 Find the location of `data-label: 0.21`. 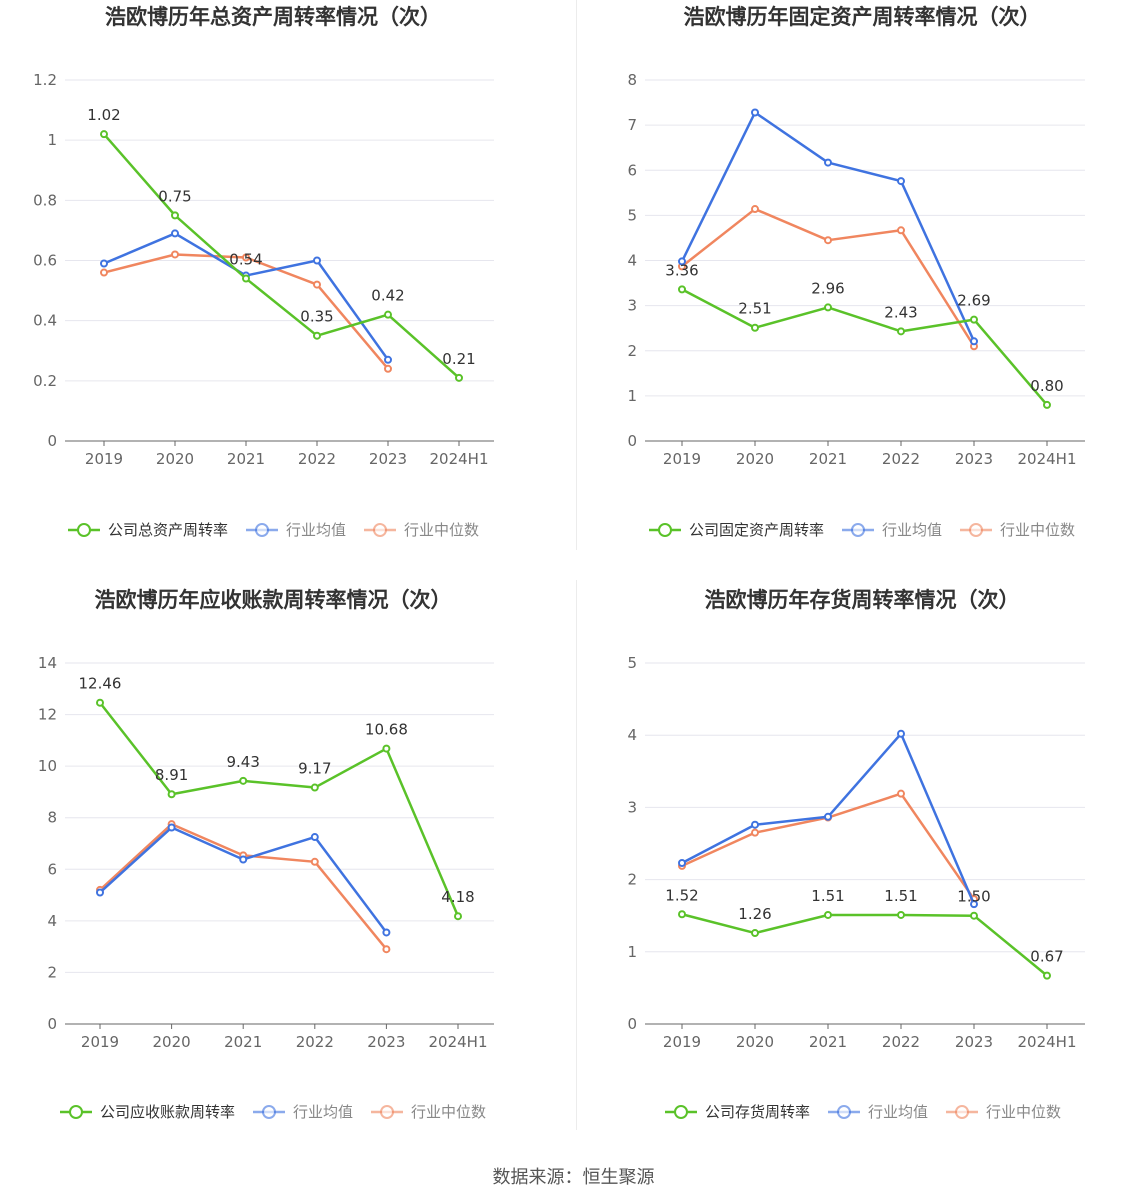

data-label: 0.21 is located at coordinates (458, 359).